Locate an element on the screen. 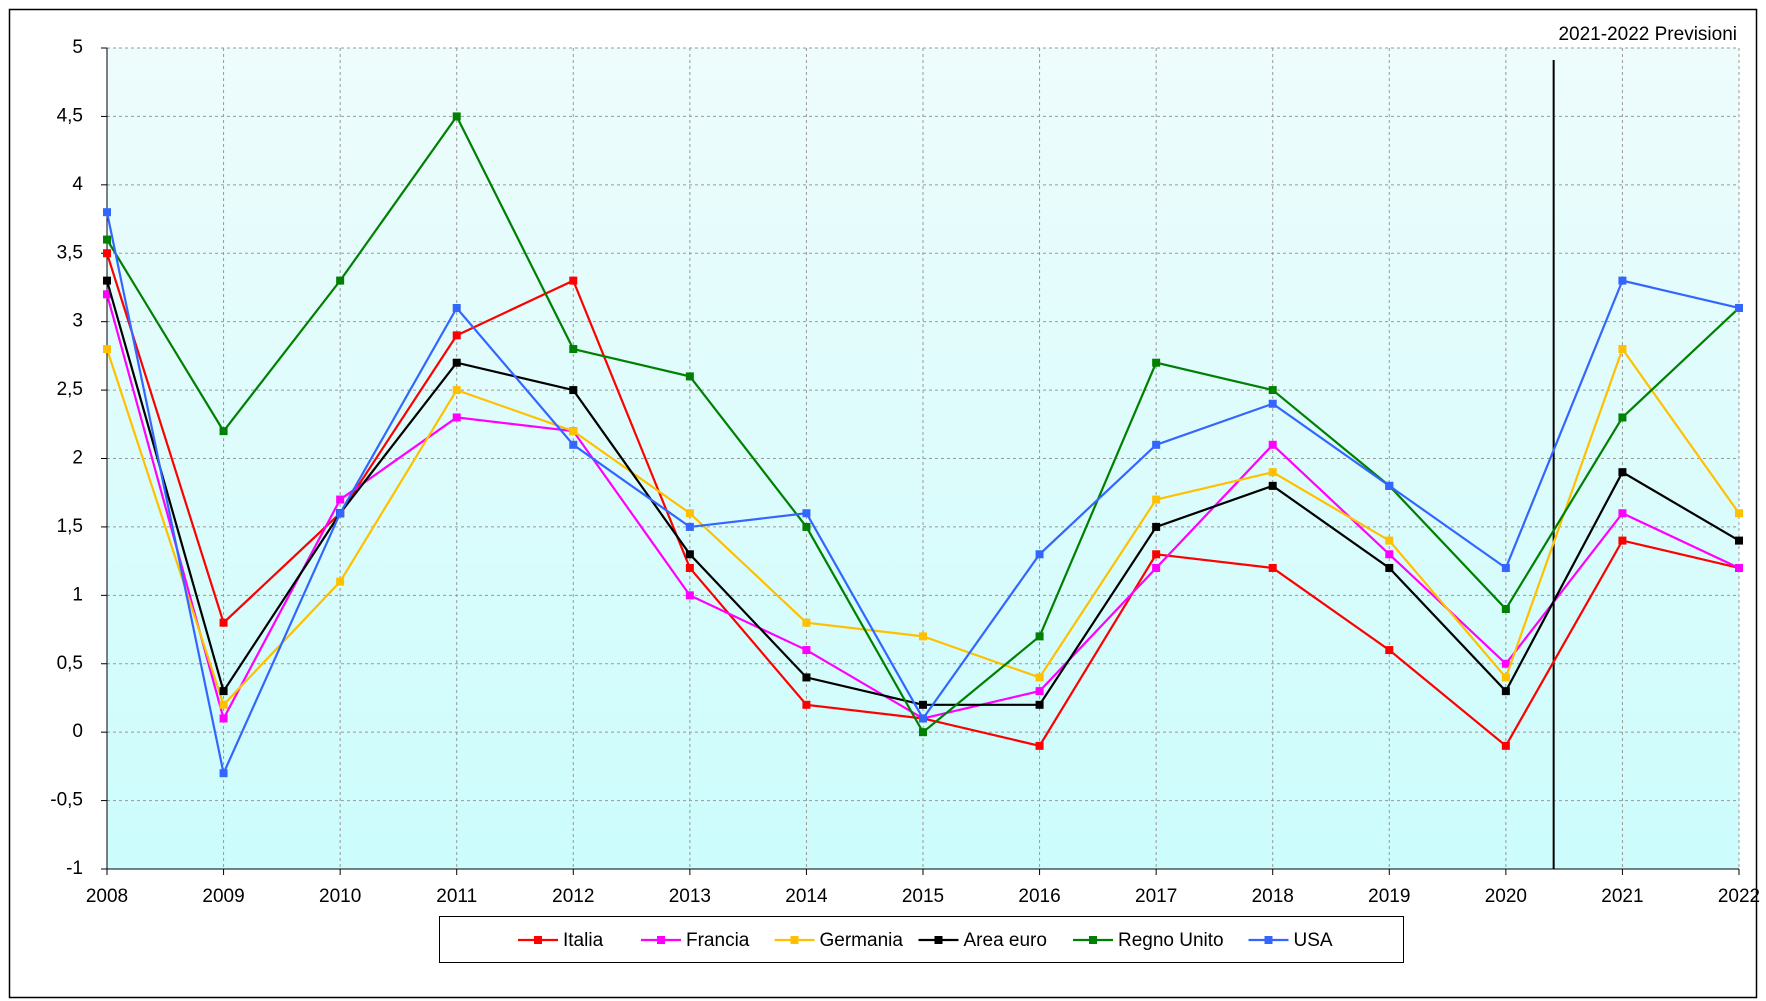 The width and height of the screenshot is (1766, 1001). y-tick-label: 4,5 is located at coordinates (70, 115).